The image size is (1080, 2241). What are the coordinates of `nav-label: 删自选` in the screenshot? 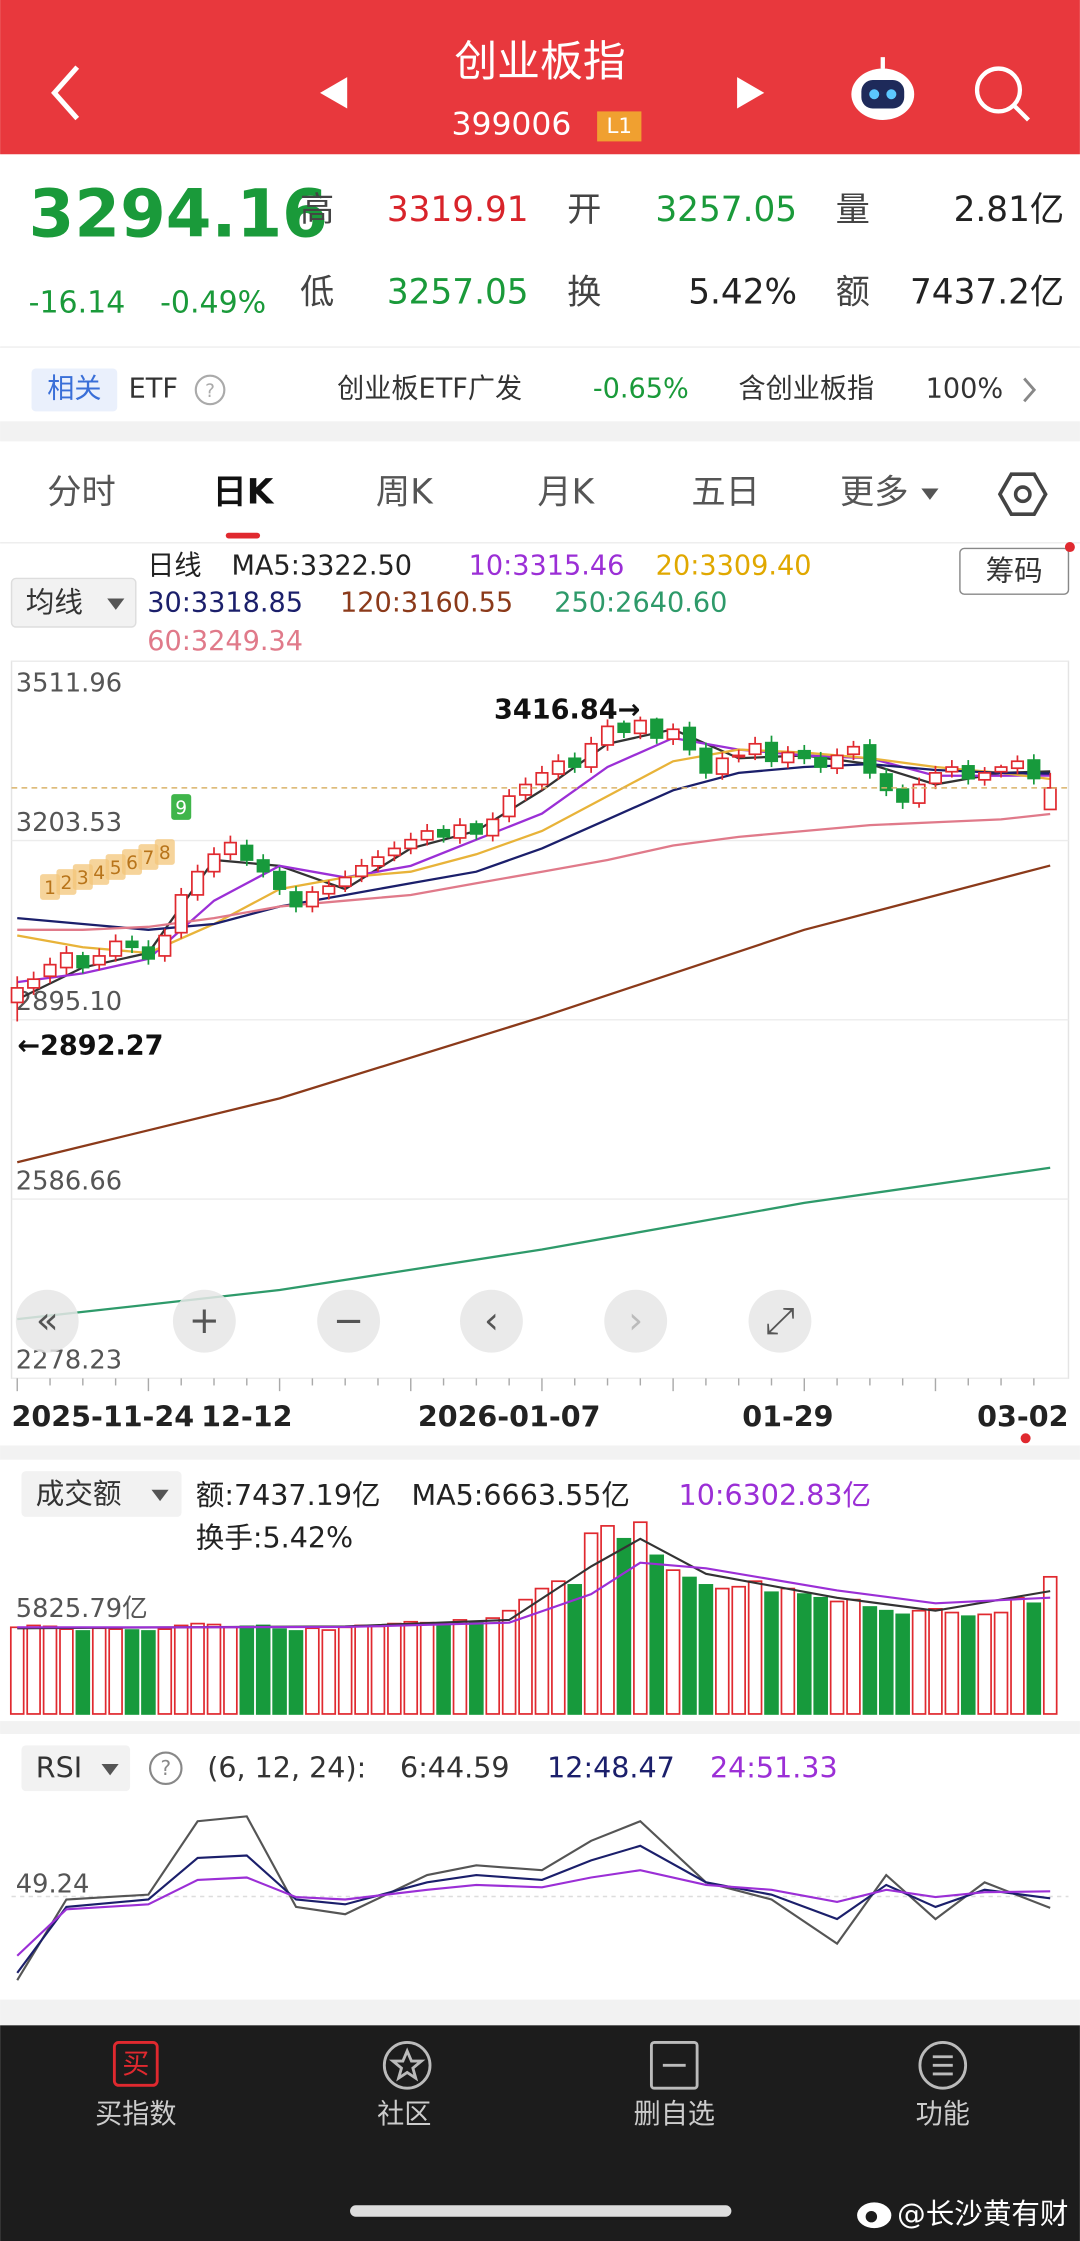 It's located at (674, 2114).